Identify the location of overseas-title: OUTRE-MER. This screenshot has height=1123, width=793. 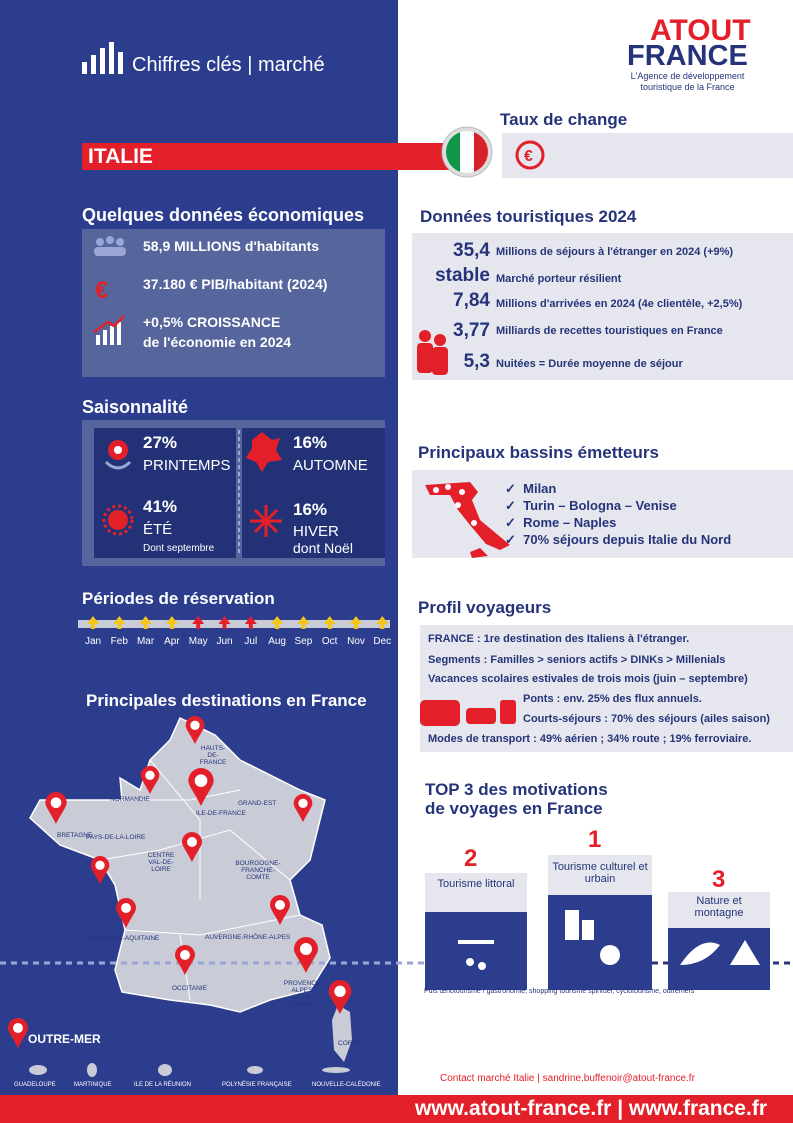
(64, 1039).